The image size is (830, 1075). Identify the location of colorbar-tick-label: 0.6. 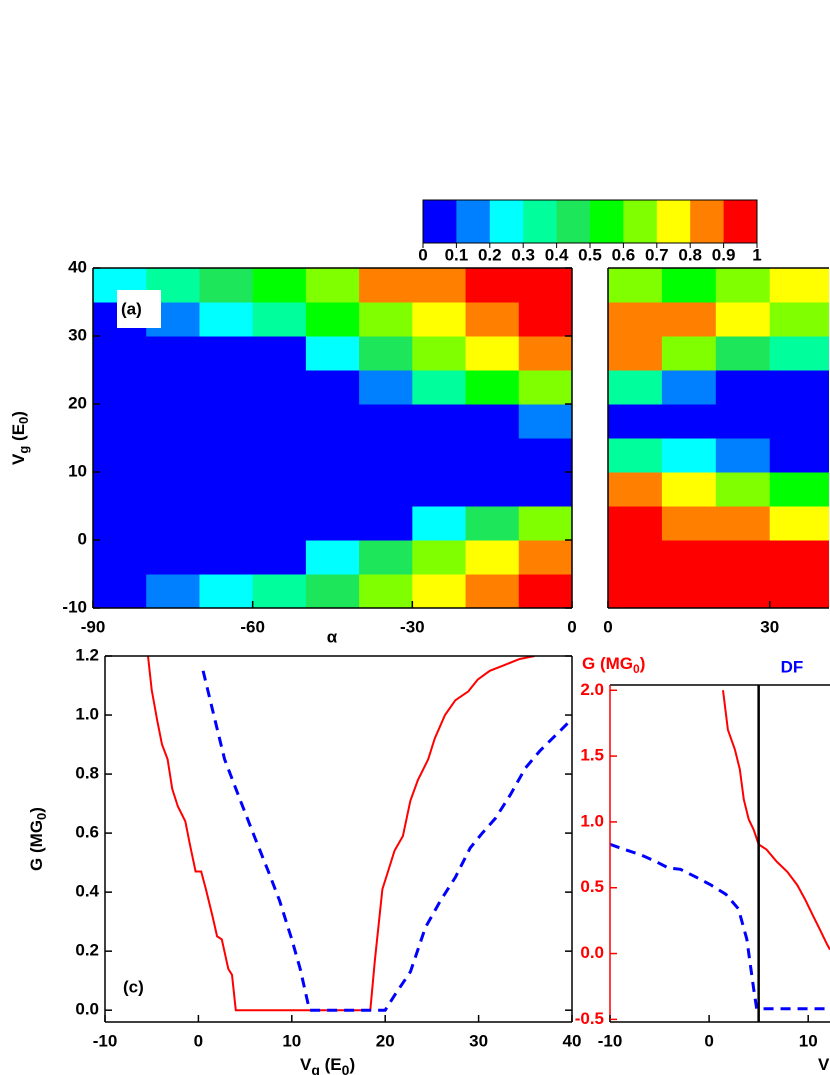
(624, 254).